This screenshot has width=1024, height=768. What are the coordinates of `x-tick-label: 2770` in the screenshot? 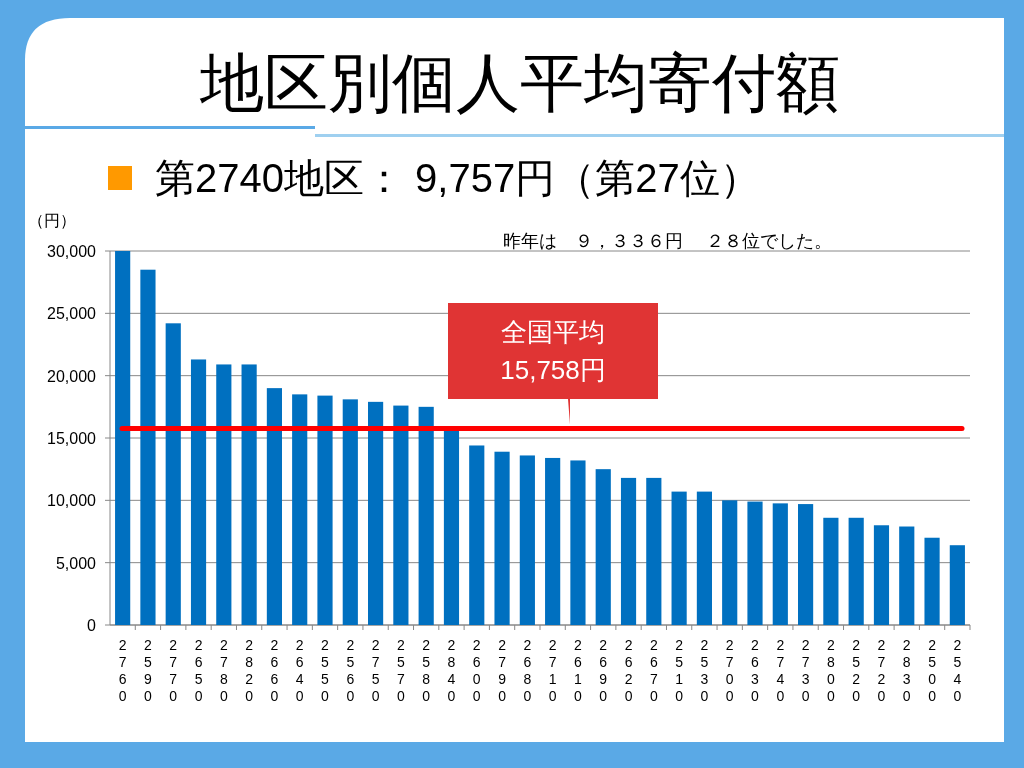 It's located at (173, 670).